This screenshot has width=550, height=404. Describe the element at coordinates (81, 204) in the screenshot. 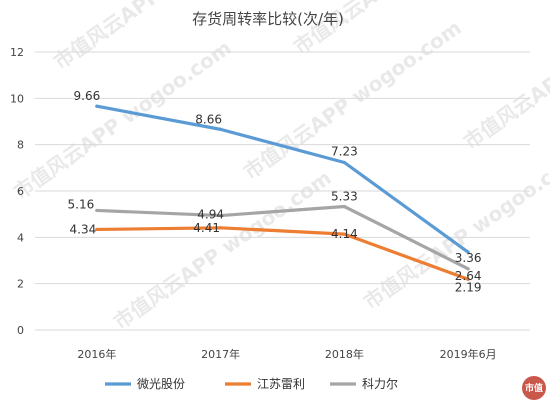

I see `data-label: 5.16` at that location.